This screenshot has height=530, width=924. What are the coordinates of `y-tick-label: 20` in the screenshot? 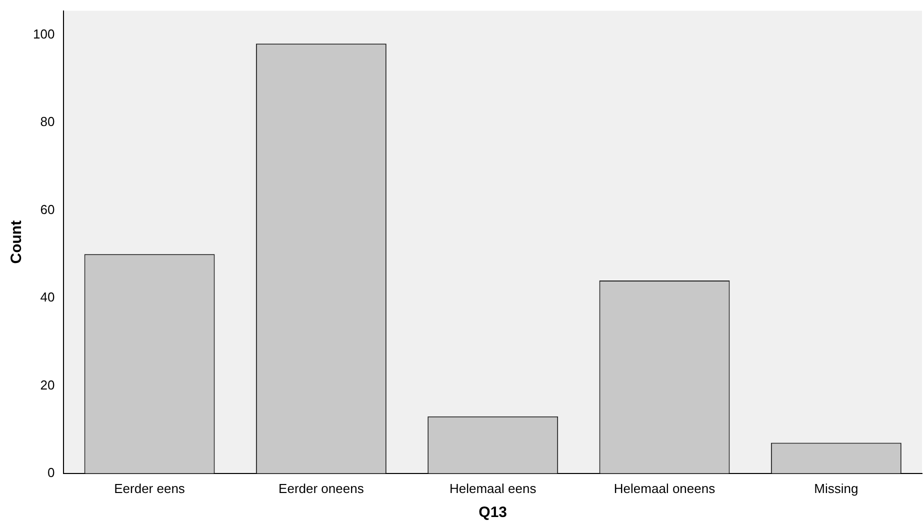 It's located at (47, 384).